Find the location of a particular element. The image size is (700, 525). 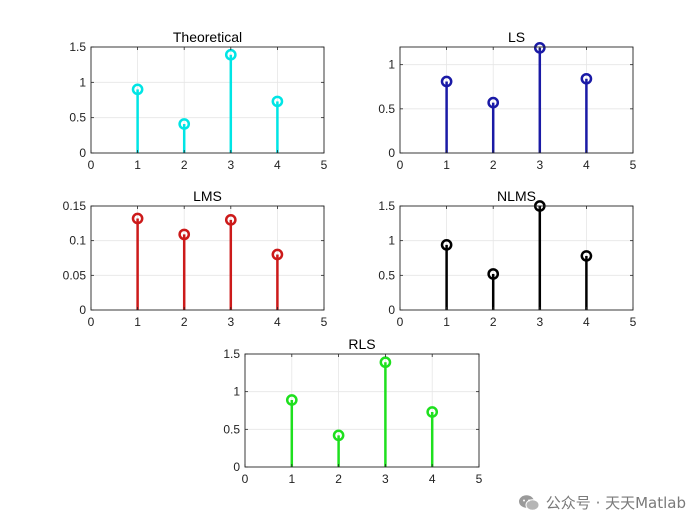

subplot-rls: 0 1 2 3 4 5 0 0.5 1 1.5 RLS is located at coordinates (352, 411).